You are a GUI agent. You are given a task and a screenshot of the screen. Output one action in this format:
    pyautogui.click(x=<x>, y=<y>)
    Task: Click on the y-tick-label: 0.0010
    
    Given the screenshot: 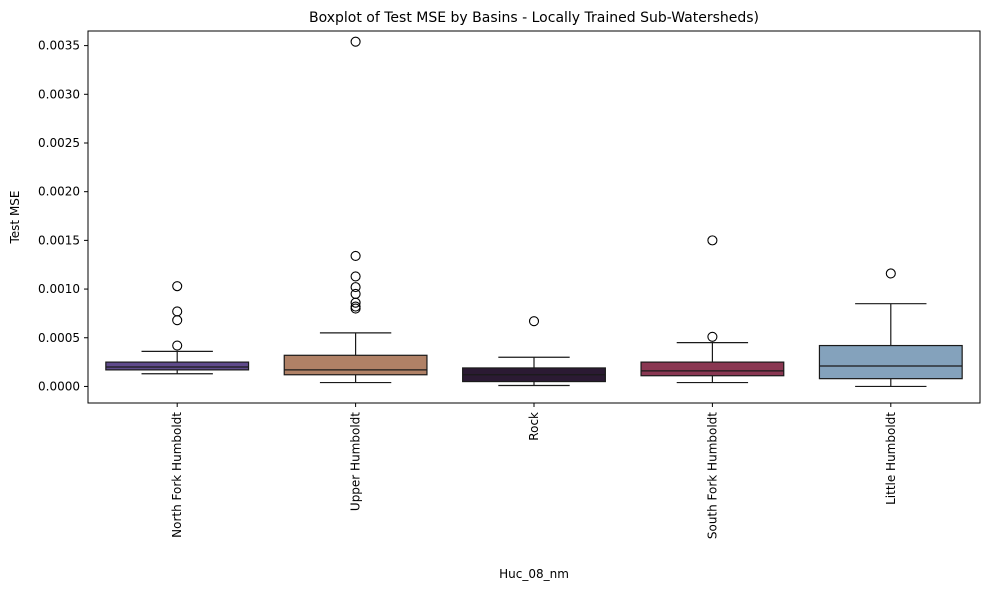 What is the action you would take?
    pyautogui.click(x=59, y=289)
    